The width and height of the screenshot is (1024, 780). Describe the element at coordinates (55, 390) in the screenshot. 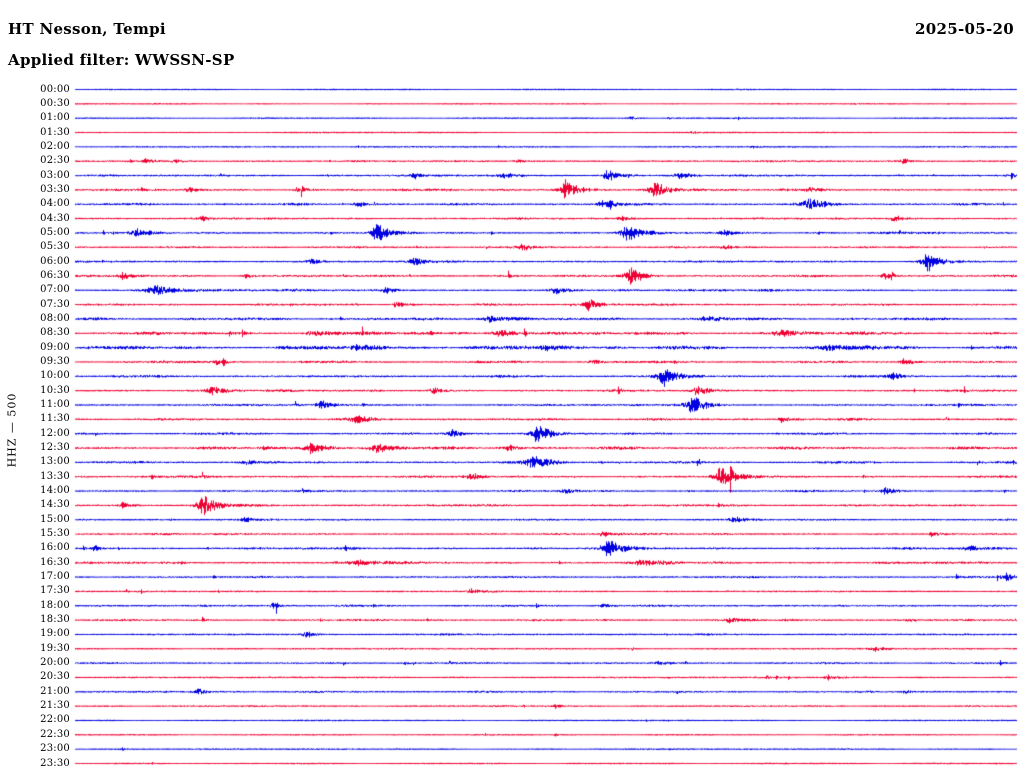

I see `time-label-10:30: 10:30` at that location.